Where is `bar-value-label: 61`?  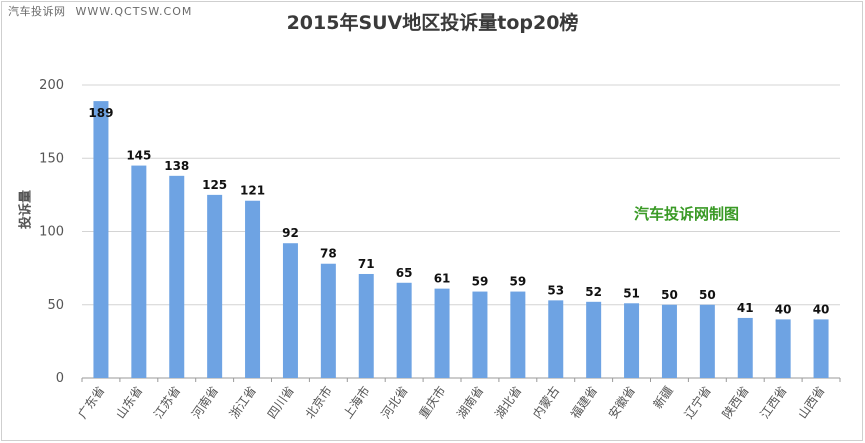
bar-value-label: 61 is located at coordinates (442, 279).